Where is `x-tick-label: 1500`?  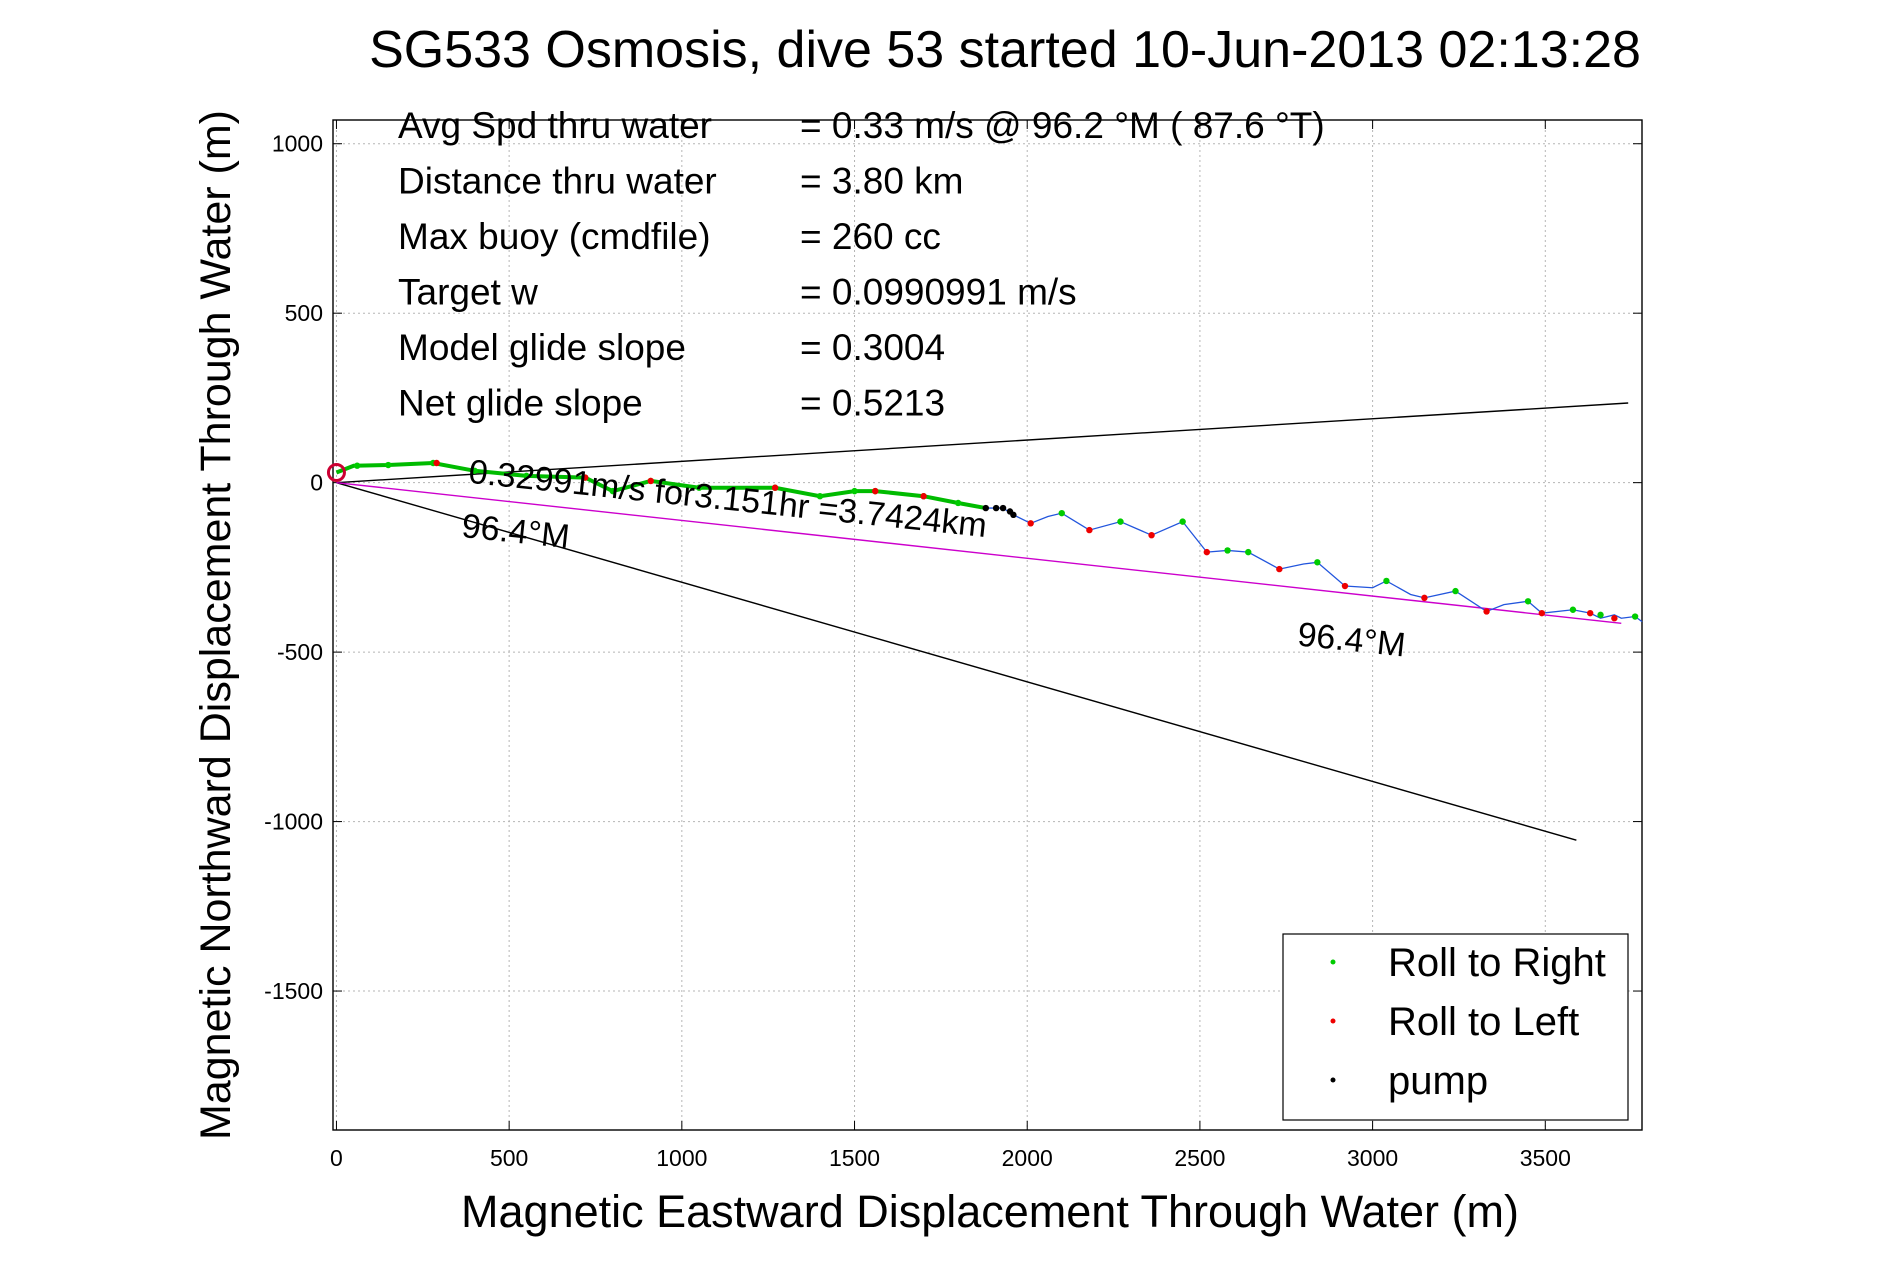
x-tick-label: 1500 is located at coordinates (854, 1158).